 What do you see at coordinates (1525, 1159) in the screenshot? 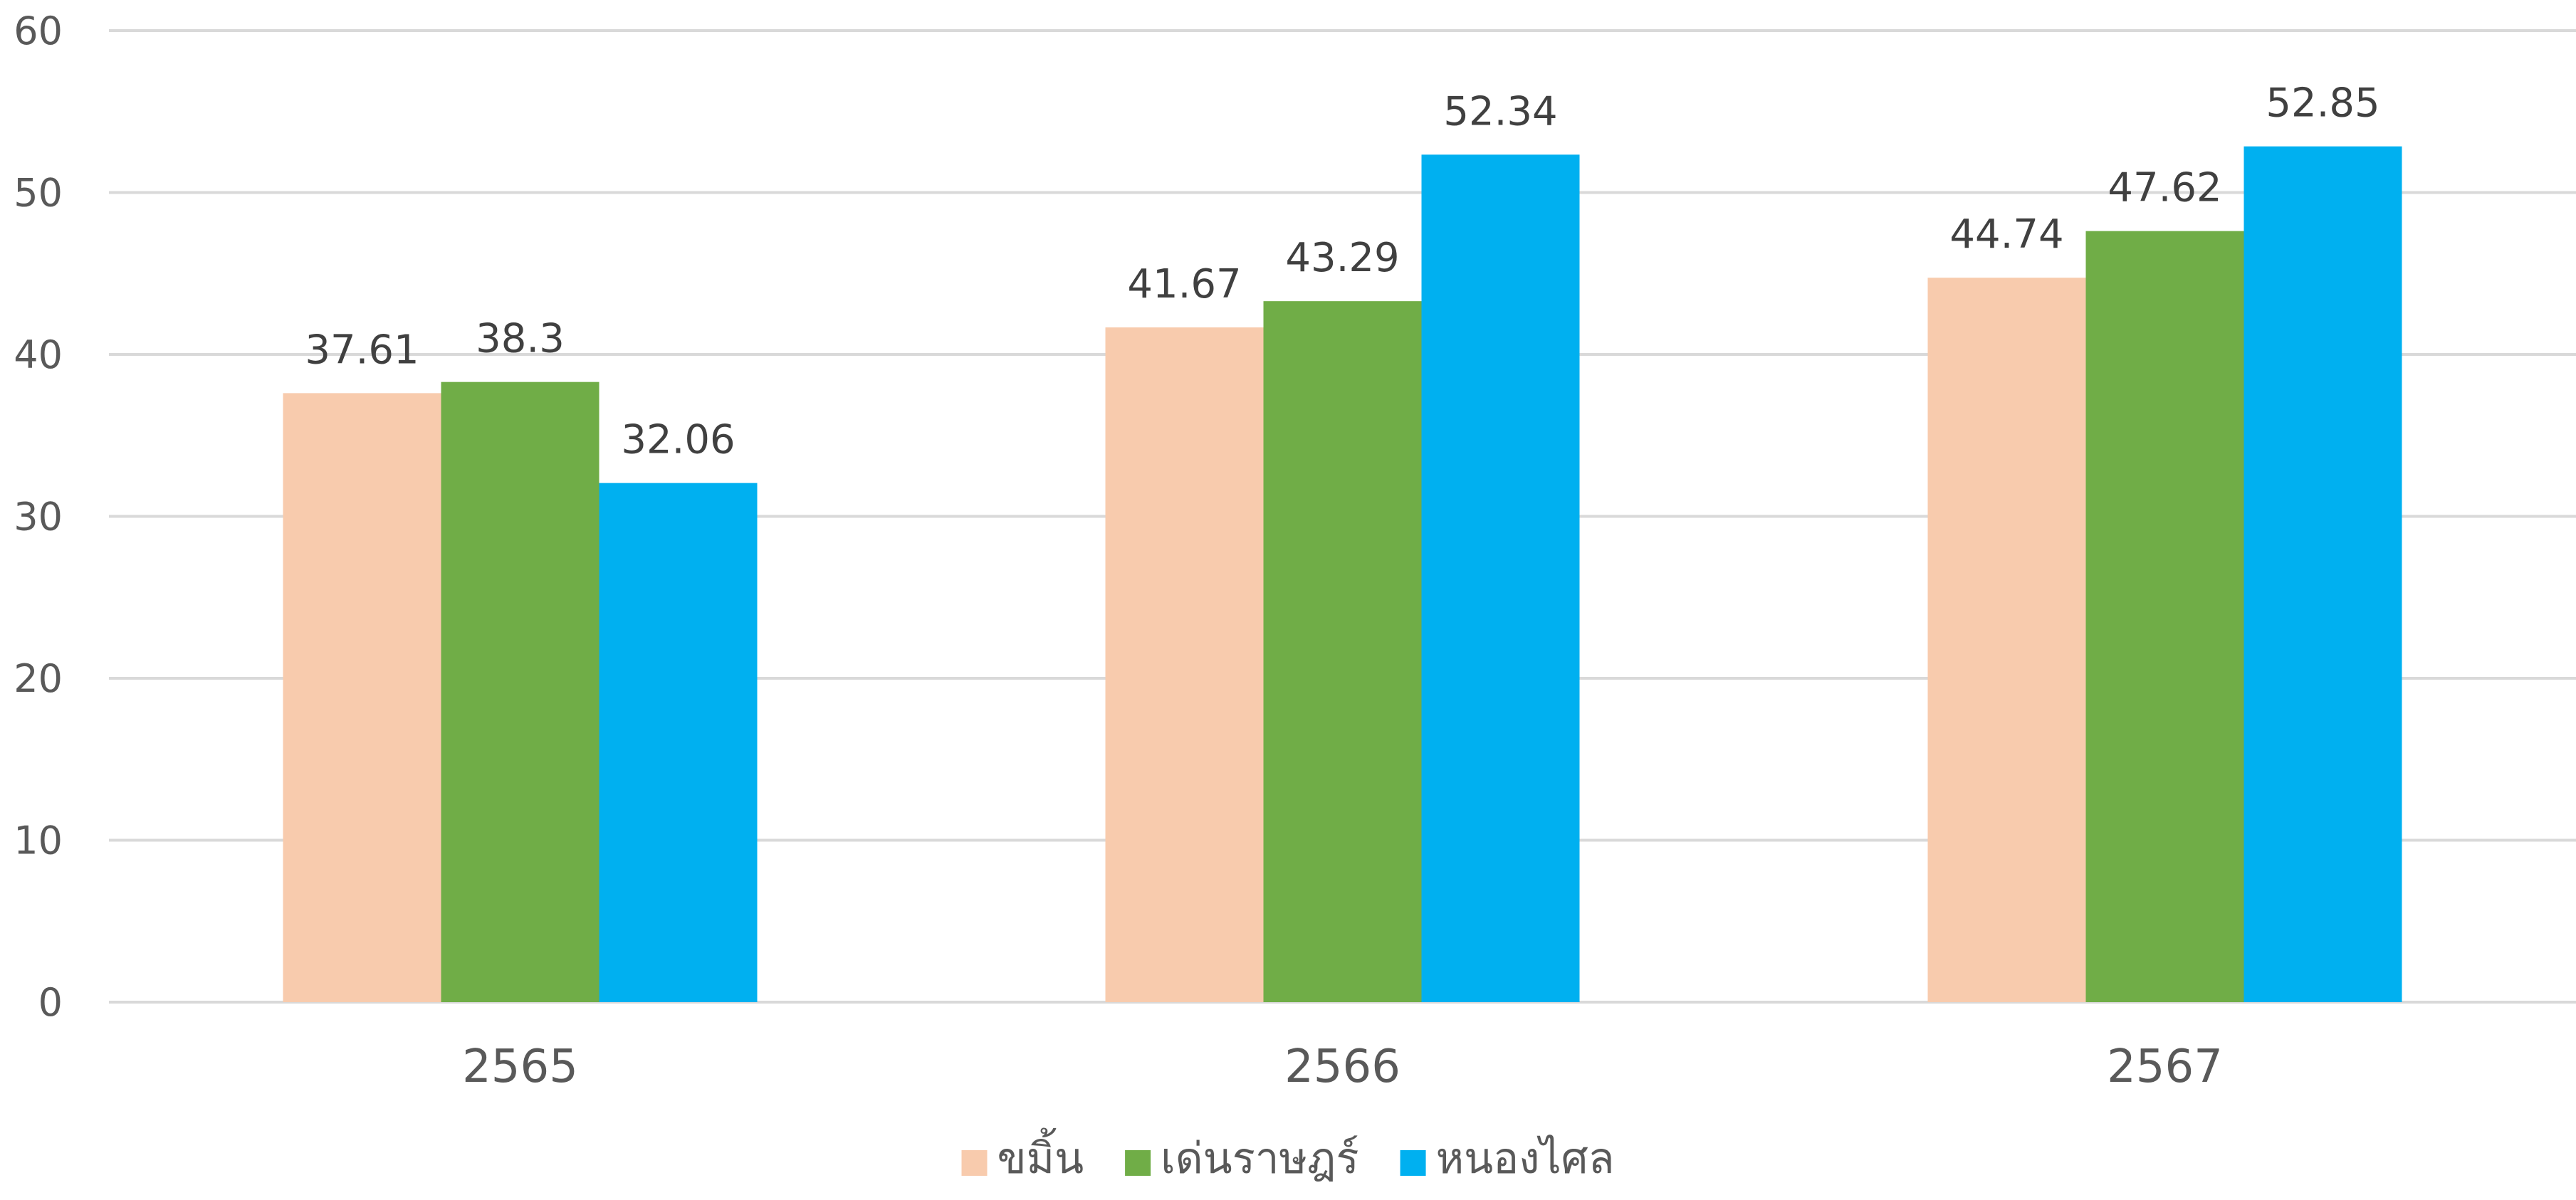
I see `legend-label: หนองไศล` at bounding box center [1525, 1159].